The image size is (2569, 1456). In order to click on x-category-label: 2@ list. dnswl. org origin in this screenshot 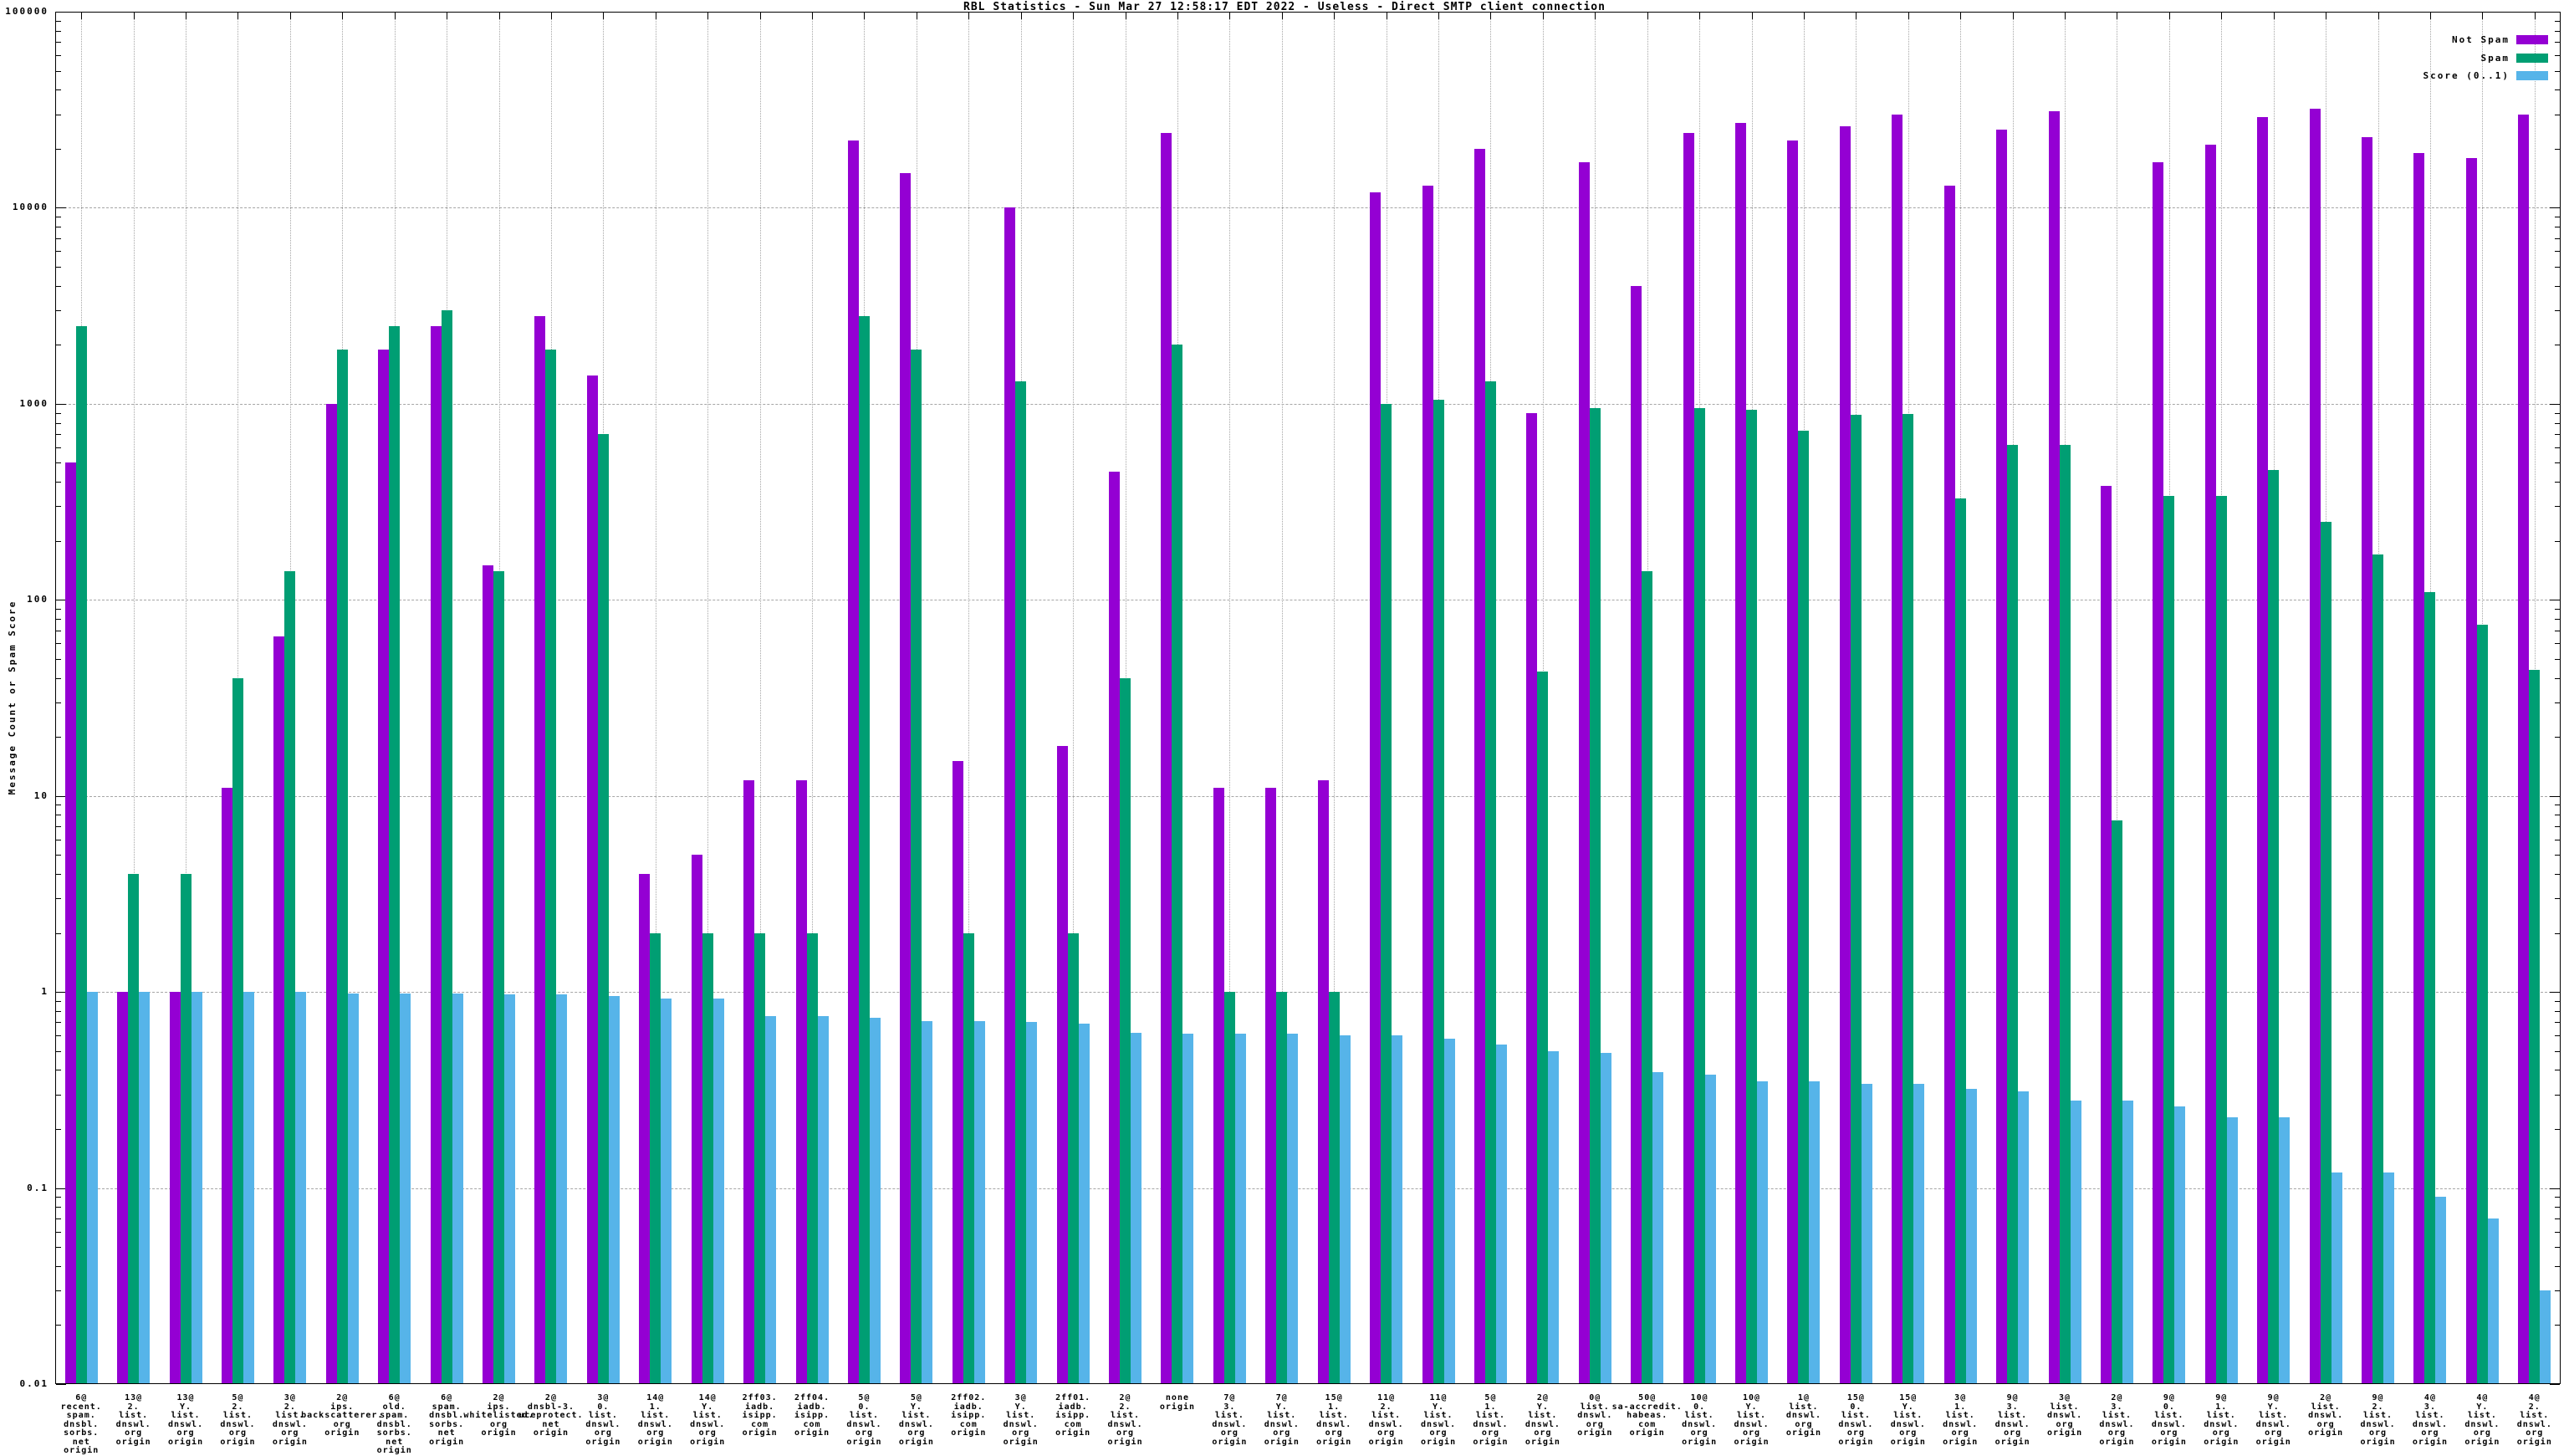, I will do `click(2326, 1415)`.